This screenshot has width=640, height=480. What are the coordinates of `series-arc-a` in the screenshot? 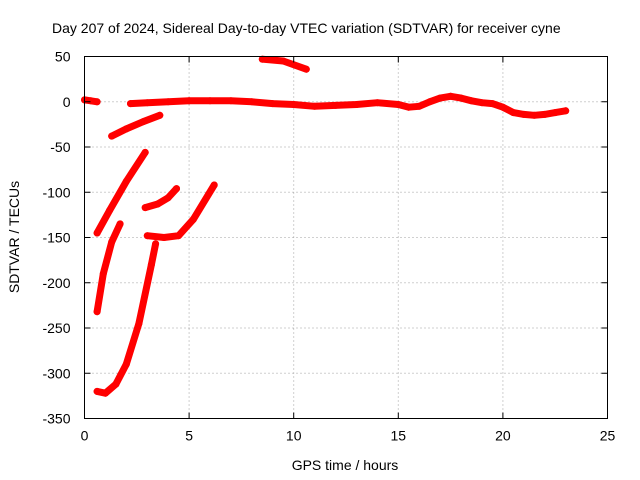 It's located at (136, 125).